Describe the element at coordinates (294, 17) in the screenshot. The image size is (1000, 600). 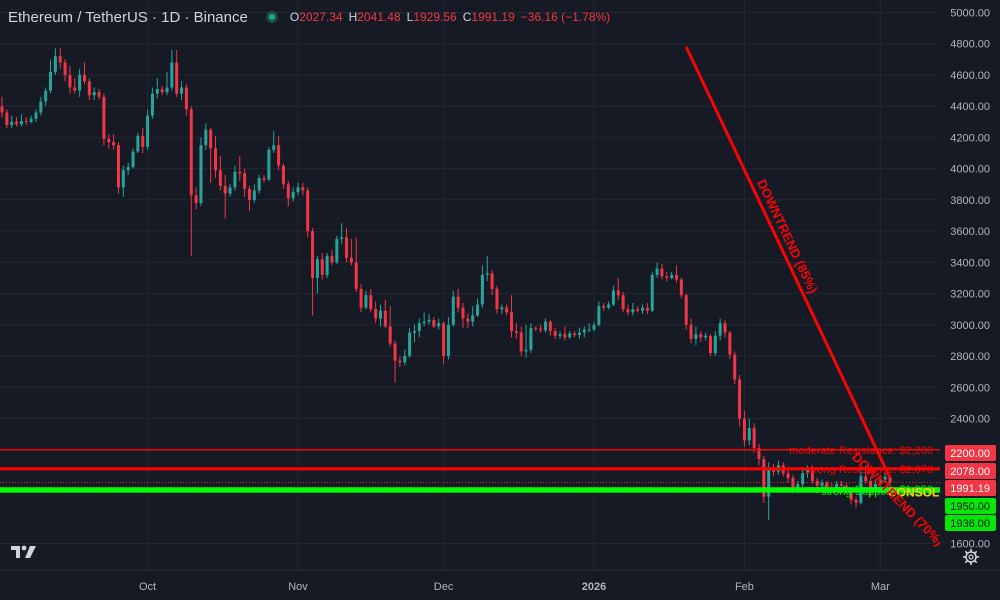
I see `open-key: O` at that location.